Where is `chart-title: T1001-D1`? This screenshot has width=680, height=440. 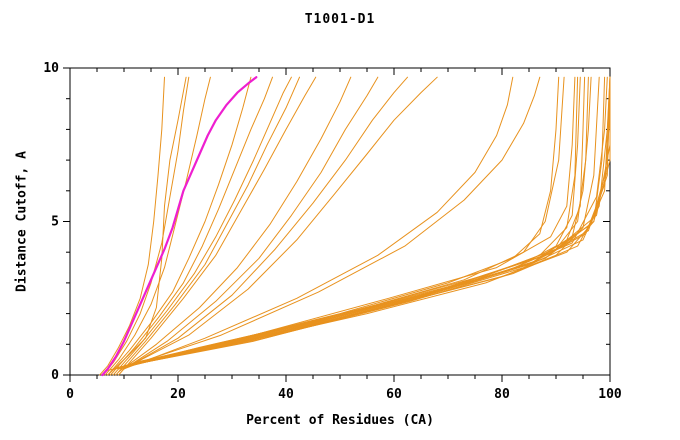
chart-title: T1001-D1 is located at coordinates (340, 19).